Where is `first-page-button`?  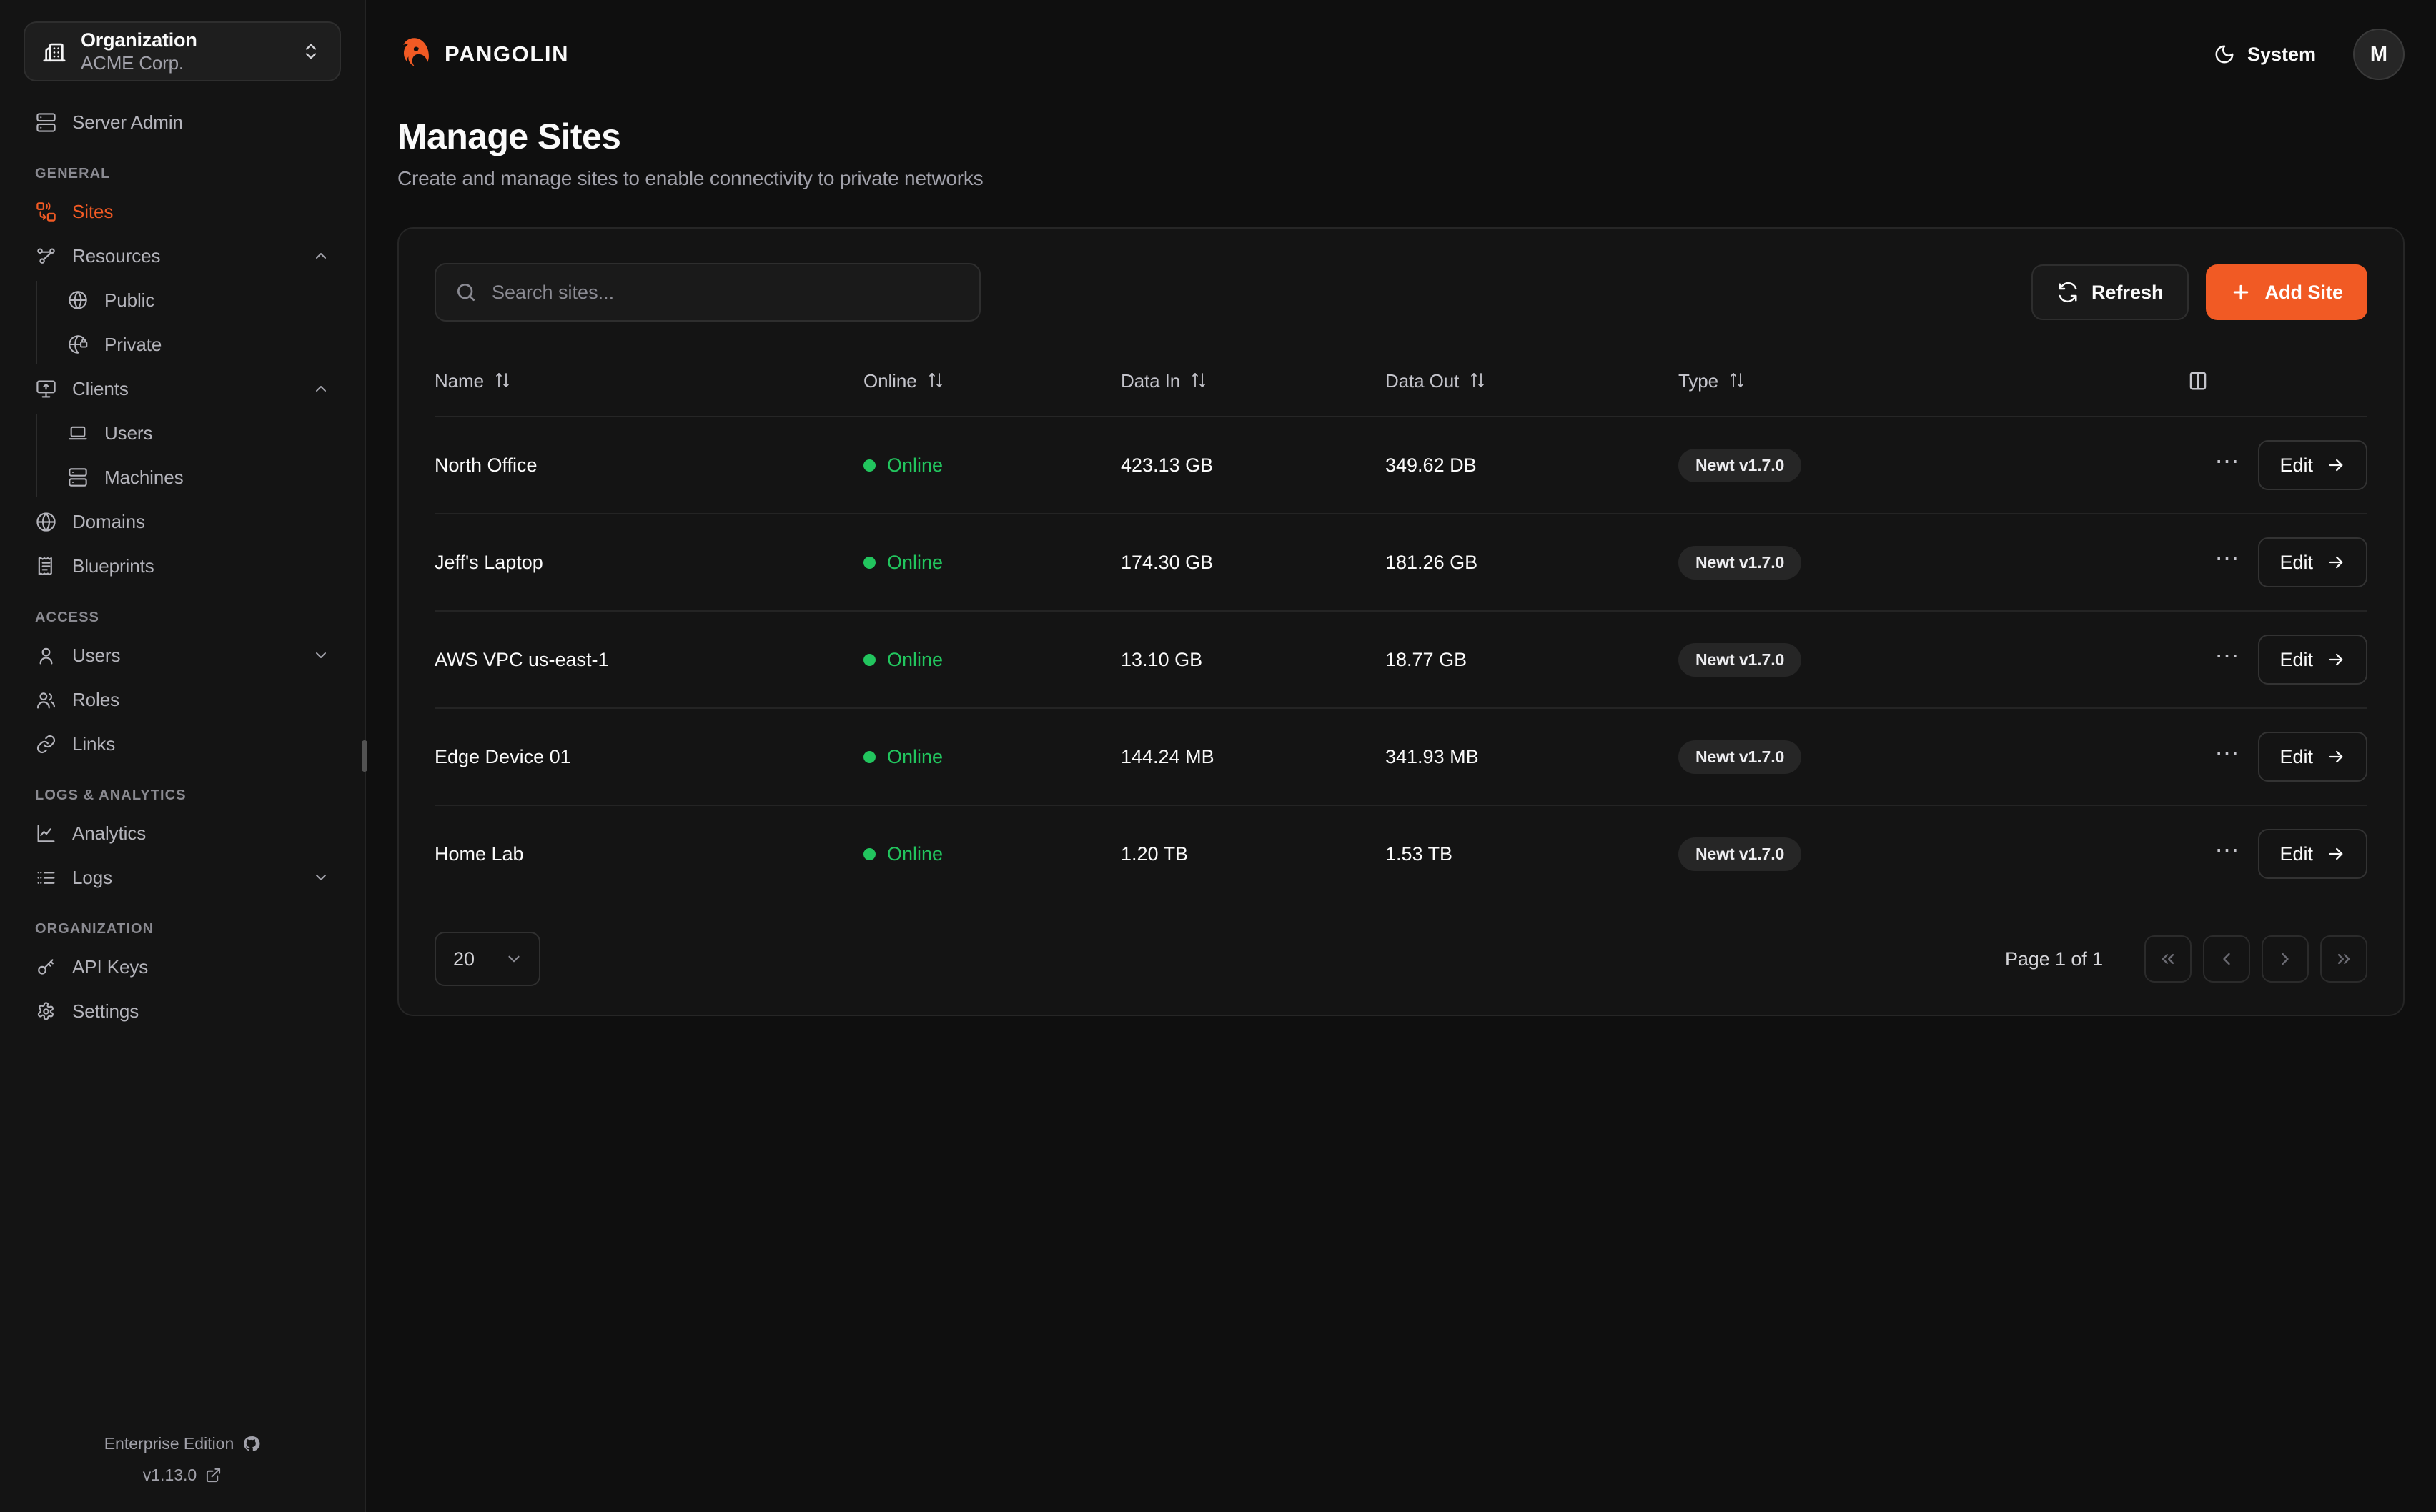
first-page-button is located at coordinates (2168, 959).